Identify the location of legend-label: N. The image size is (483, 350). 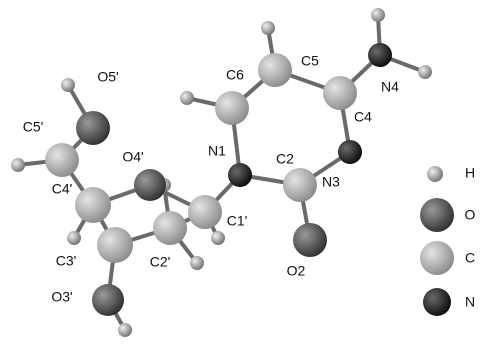
(470, 302).